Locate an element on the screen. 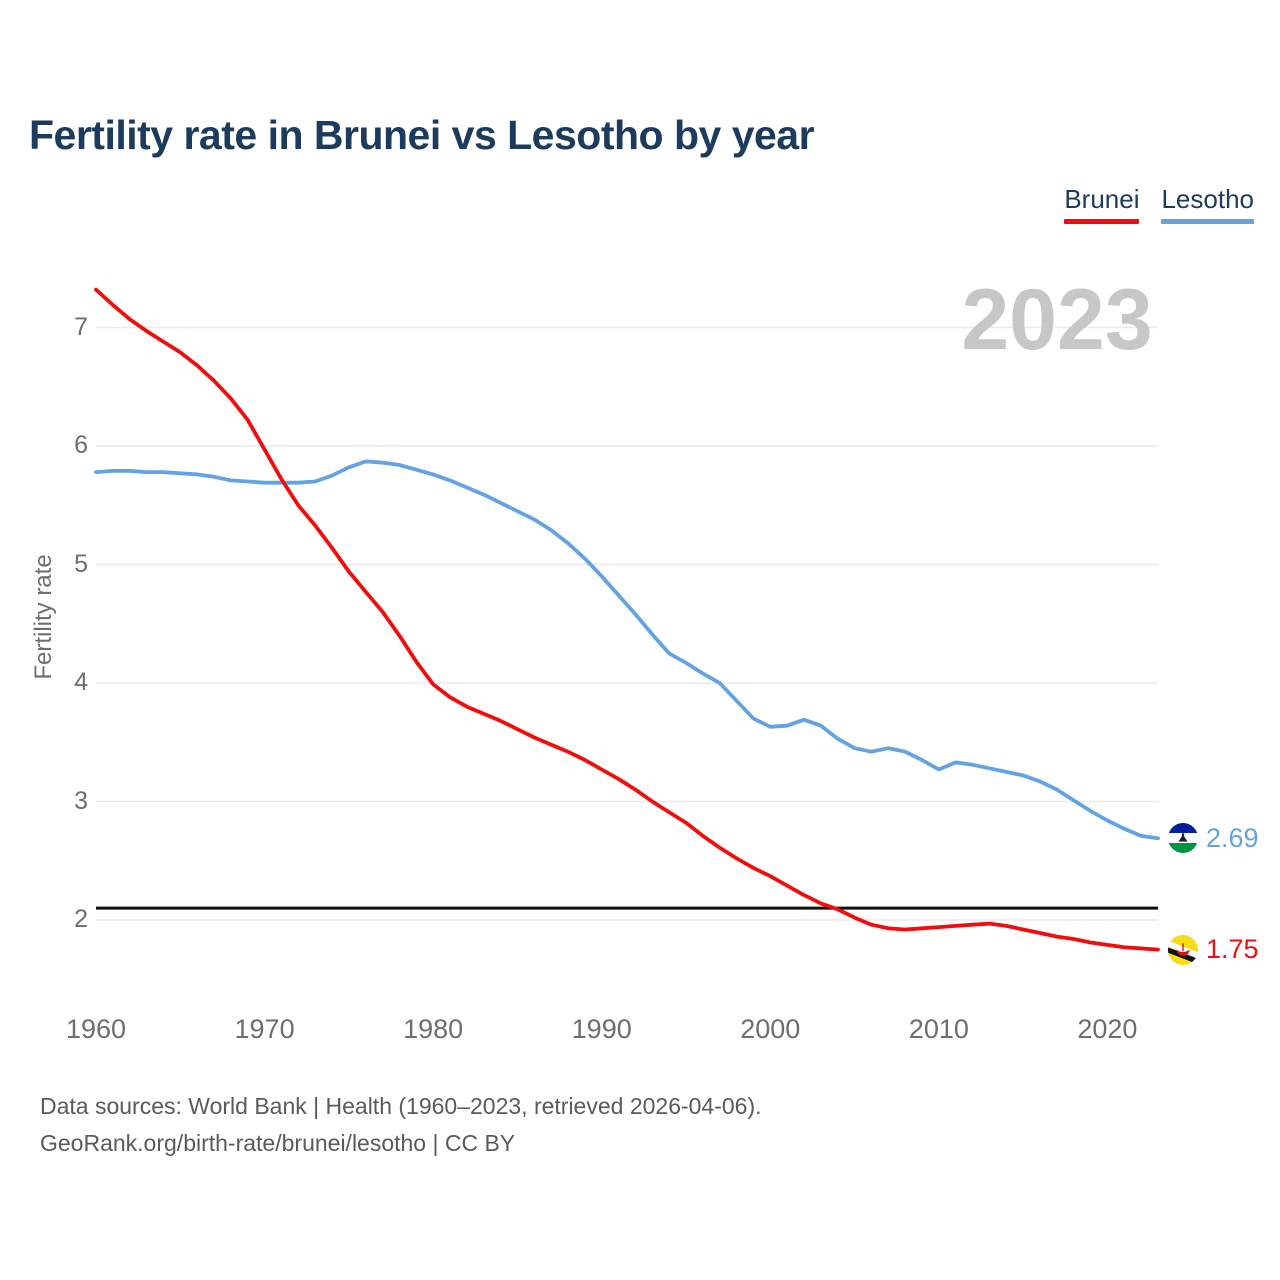 The width and height of the screenshot is (1280, 1280). watermark-year: 2023 is located at coordinates (1056, 320).